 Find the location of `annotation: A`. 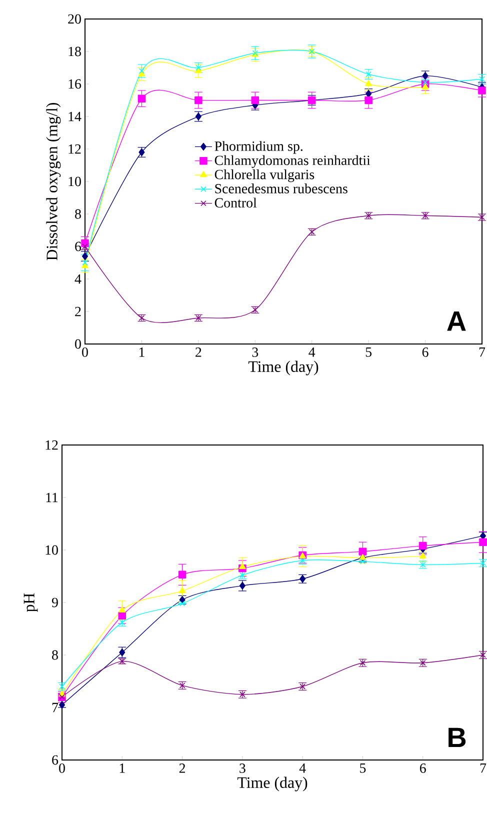

annotation: A is located at coordinates (456, 321).